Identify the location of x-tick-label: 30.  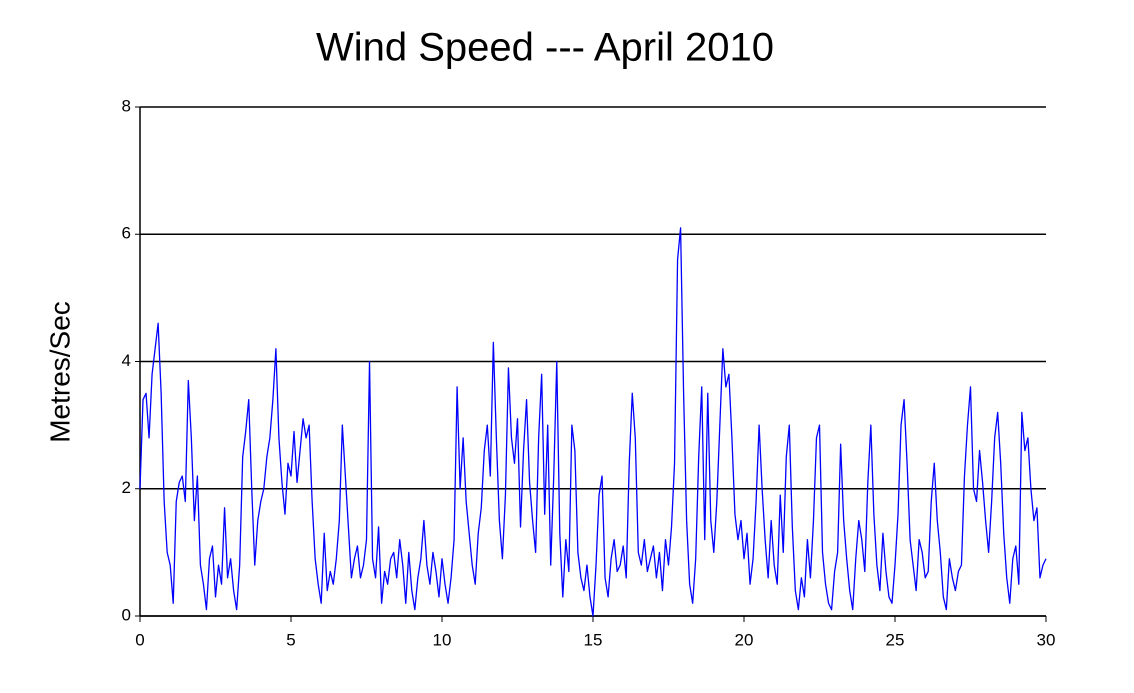
(1046, 639).